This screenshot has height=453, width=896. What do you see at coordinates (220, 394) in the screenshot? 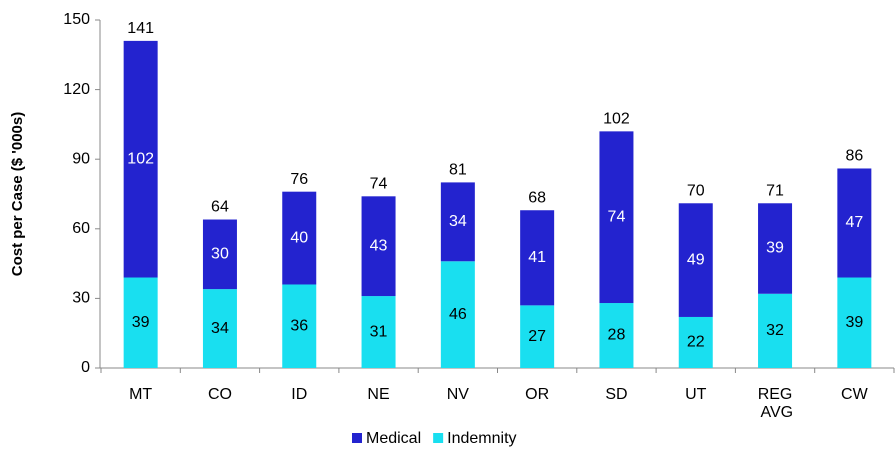
I see `x-tick-label: CO` at bounding box center [220, 394].